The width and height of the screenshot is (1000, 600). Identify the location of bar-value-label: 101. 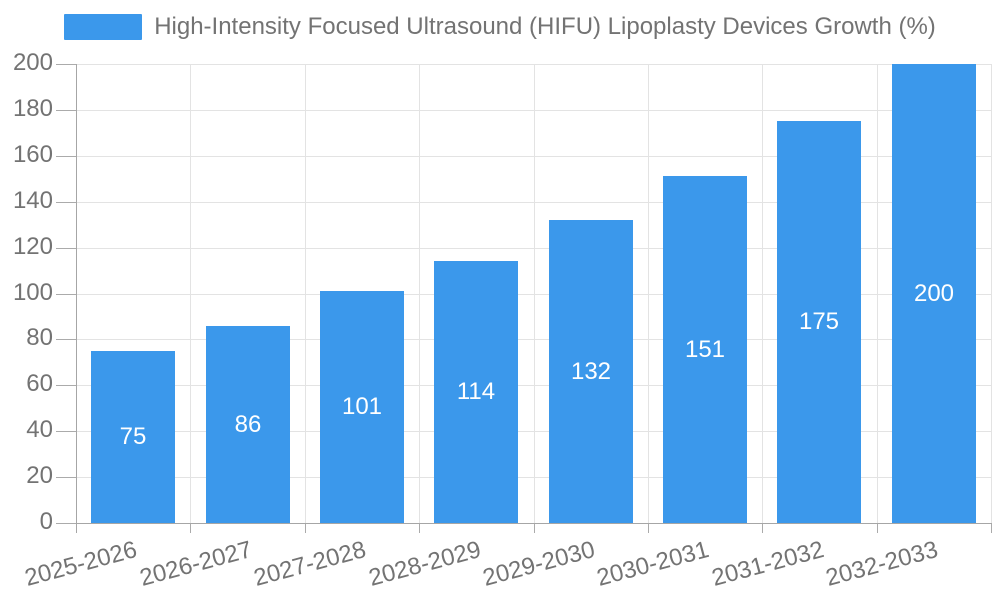
(362, 406).